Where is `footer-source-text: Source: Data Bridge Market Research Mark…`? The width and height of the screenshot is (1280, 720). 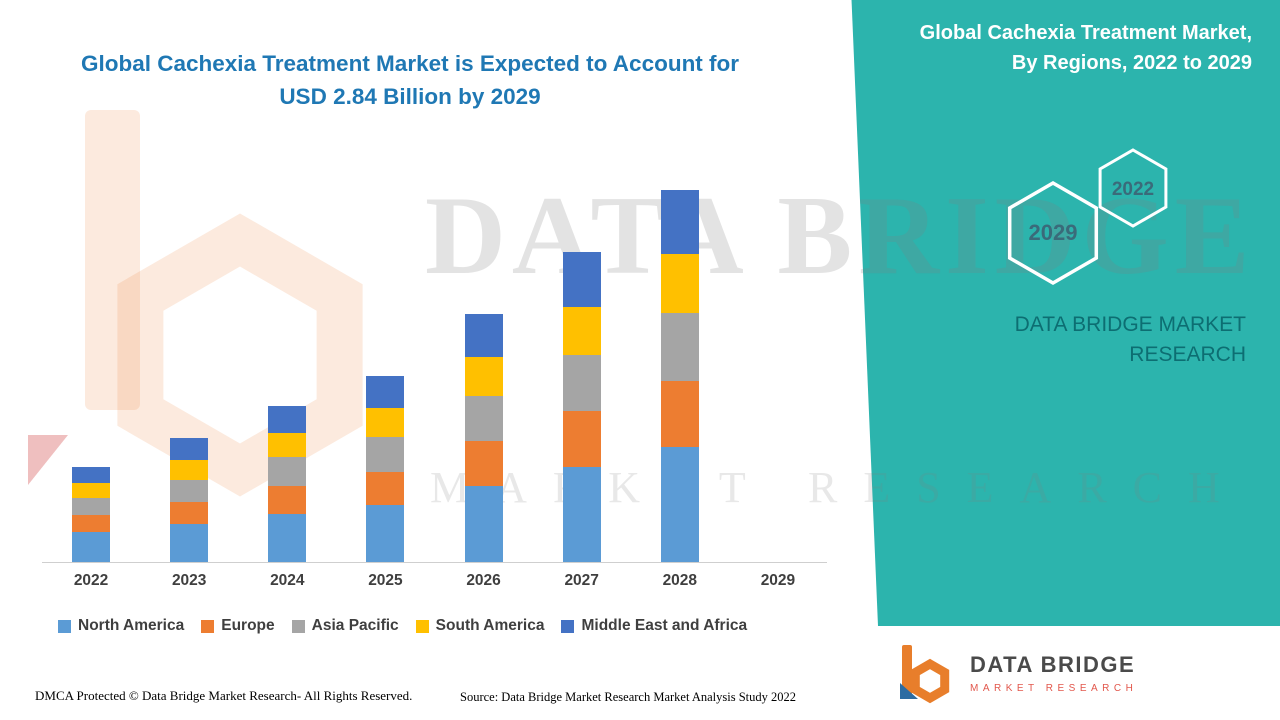 footer-source-text: Source: Data Bridge Market Research Mark… is located at coordinates (628, 697).